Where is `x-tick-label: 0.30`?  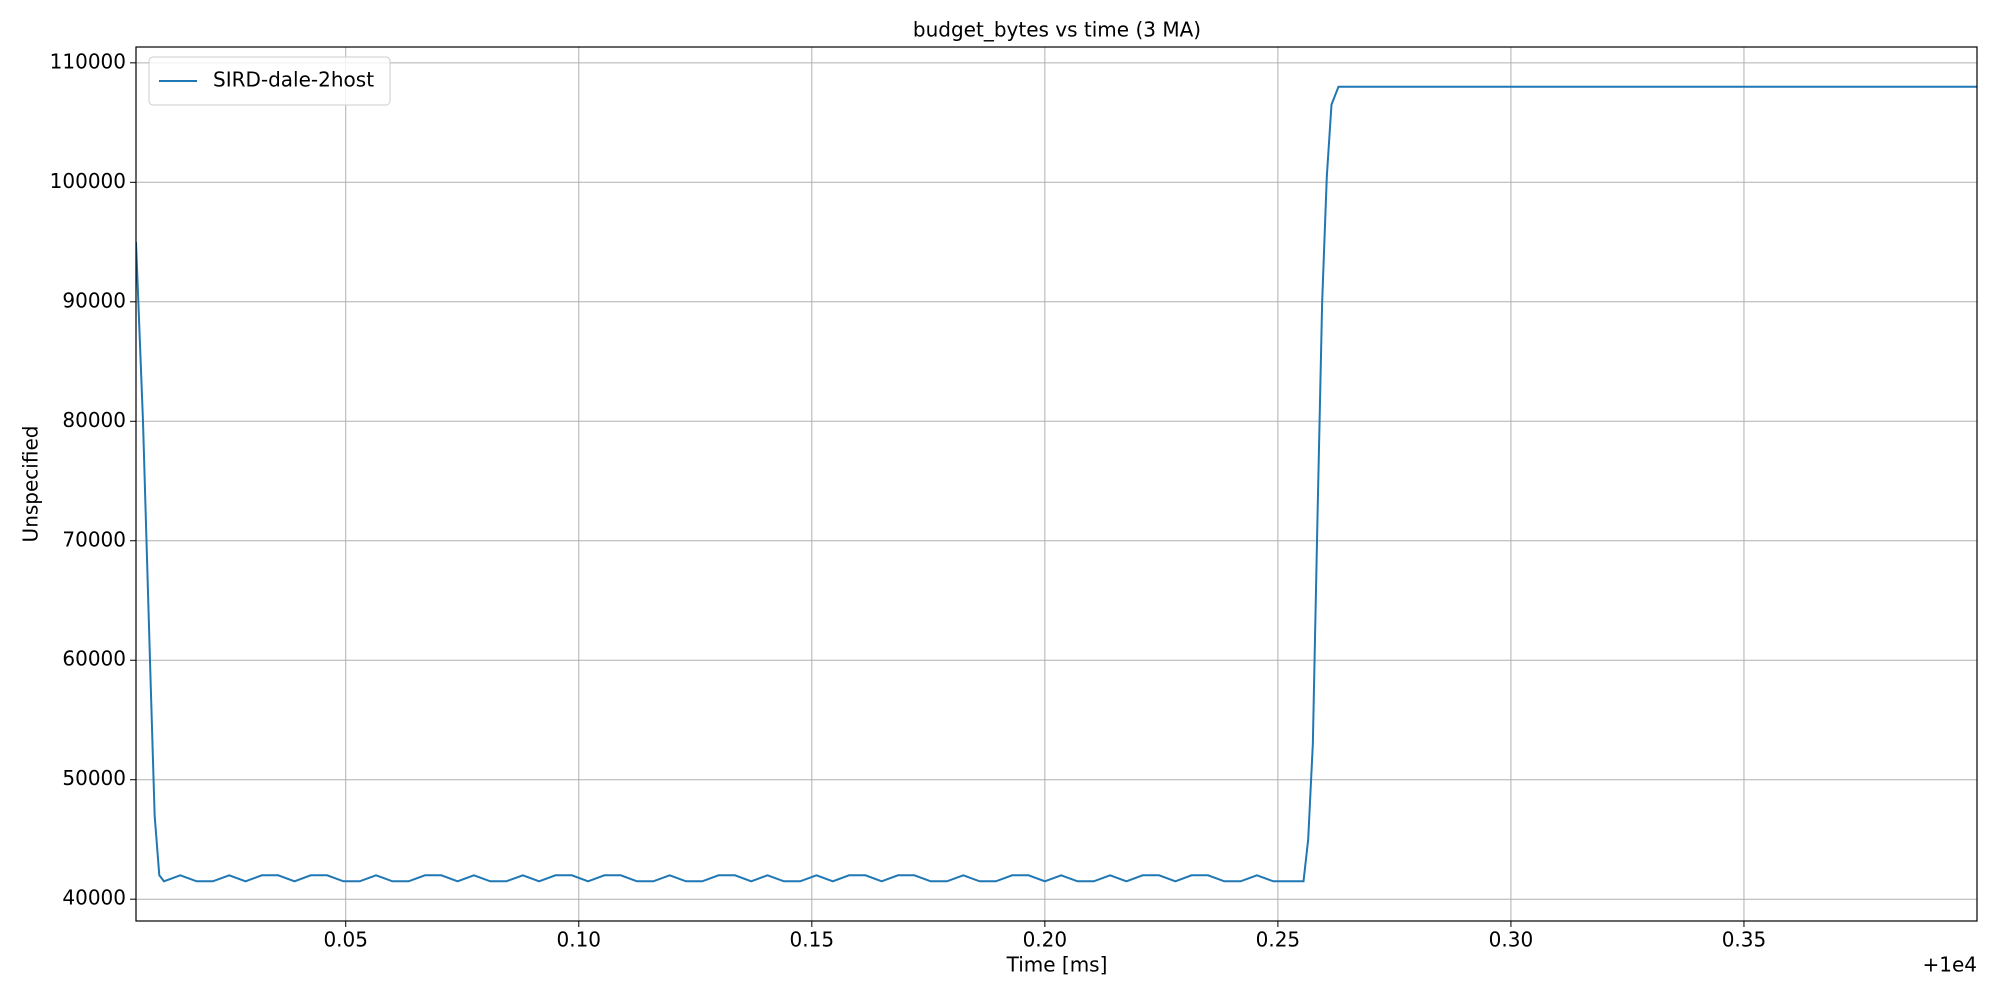
x-tick-label: 0.30 is located at coordinates (1511, 940).